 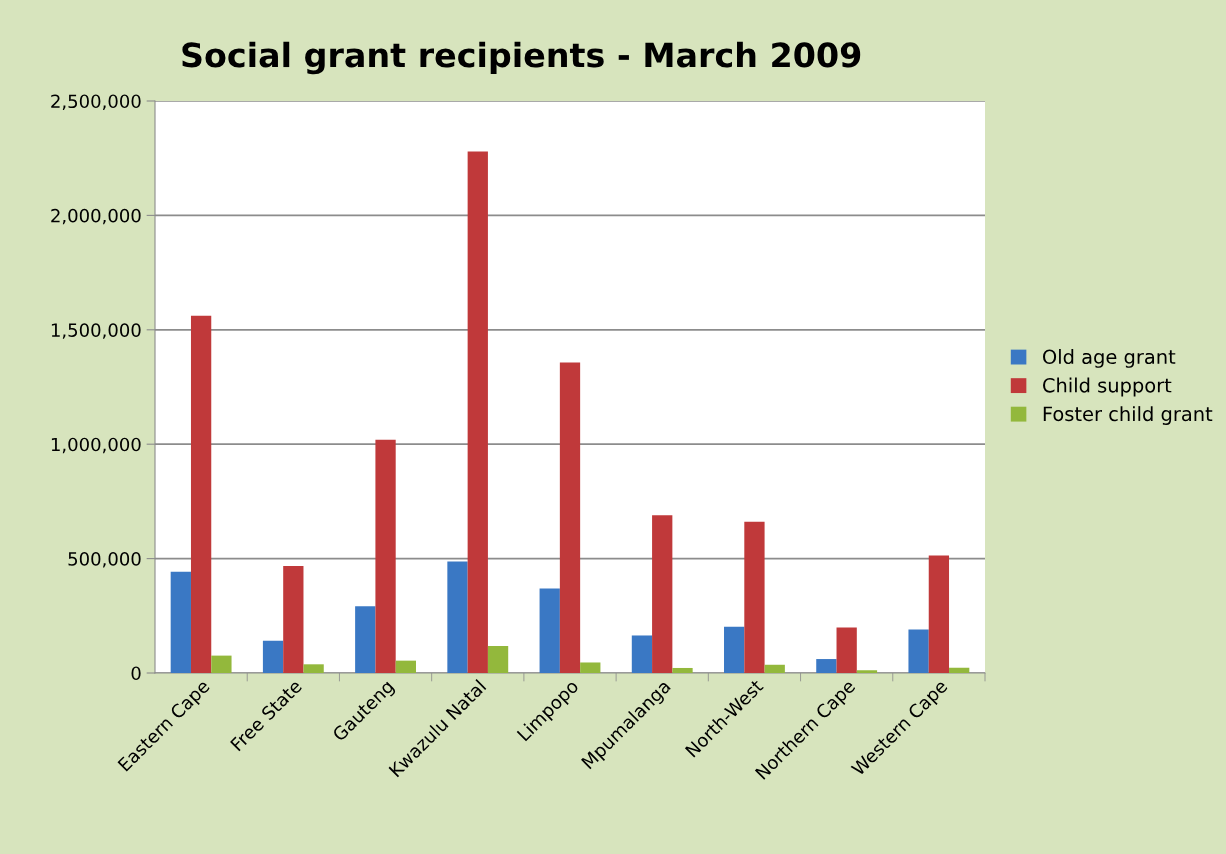 What do you see at coordinates (136, 673) in the screenshot?
I see `y-tick-label: 0` at bounding box center [136, 673].